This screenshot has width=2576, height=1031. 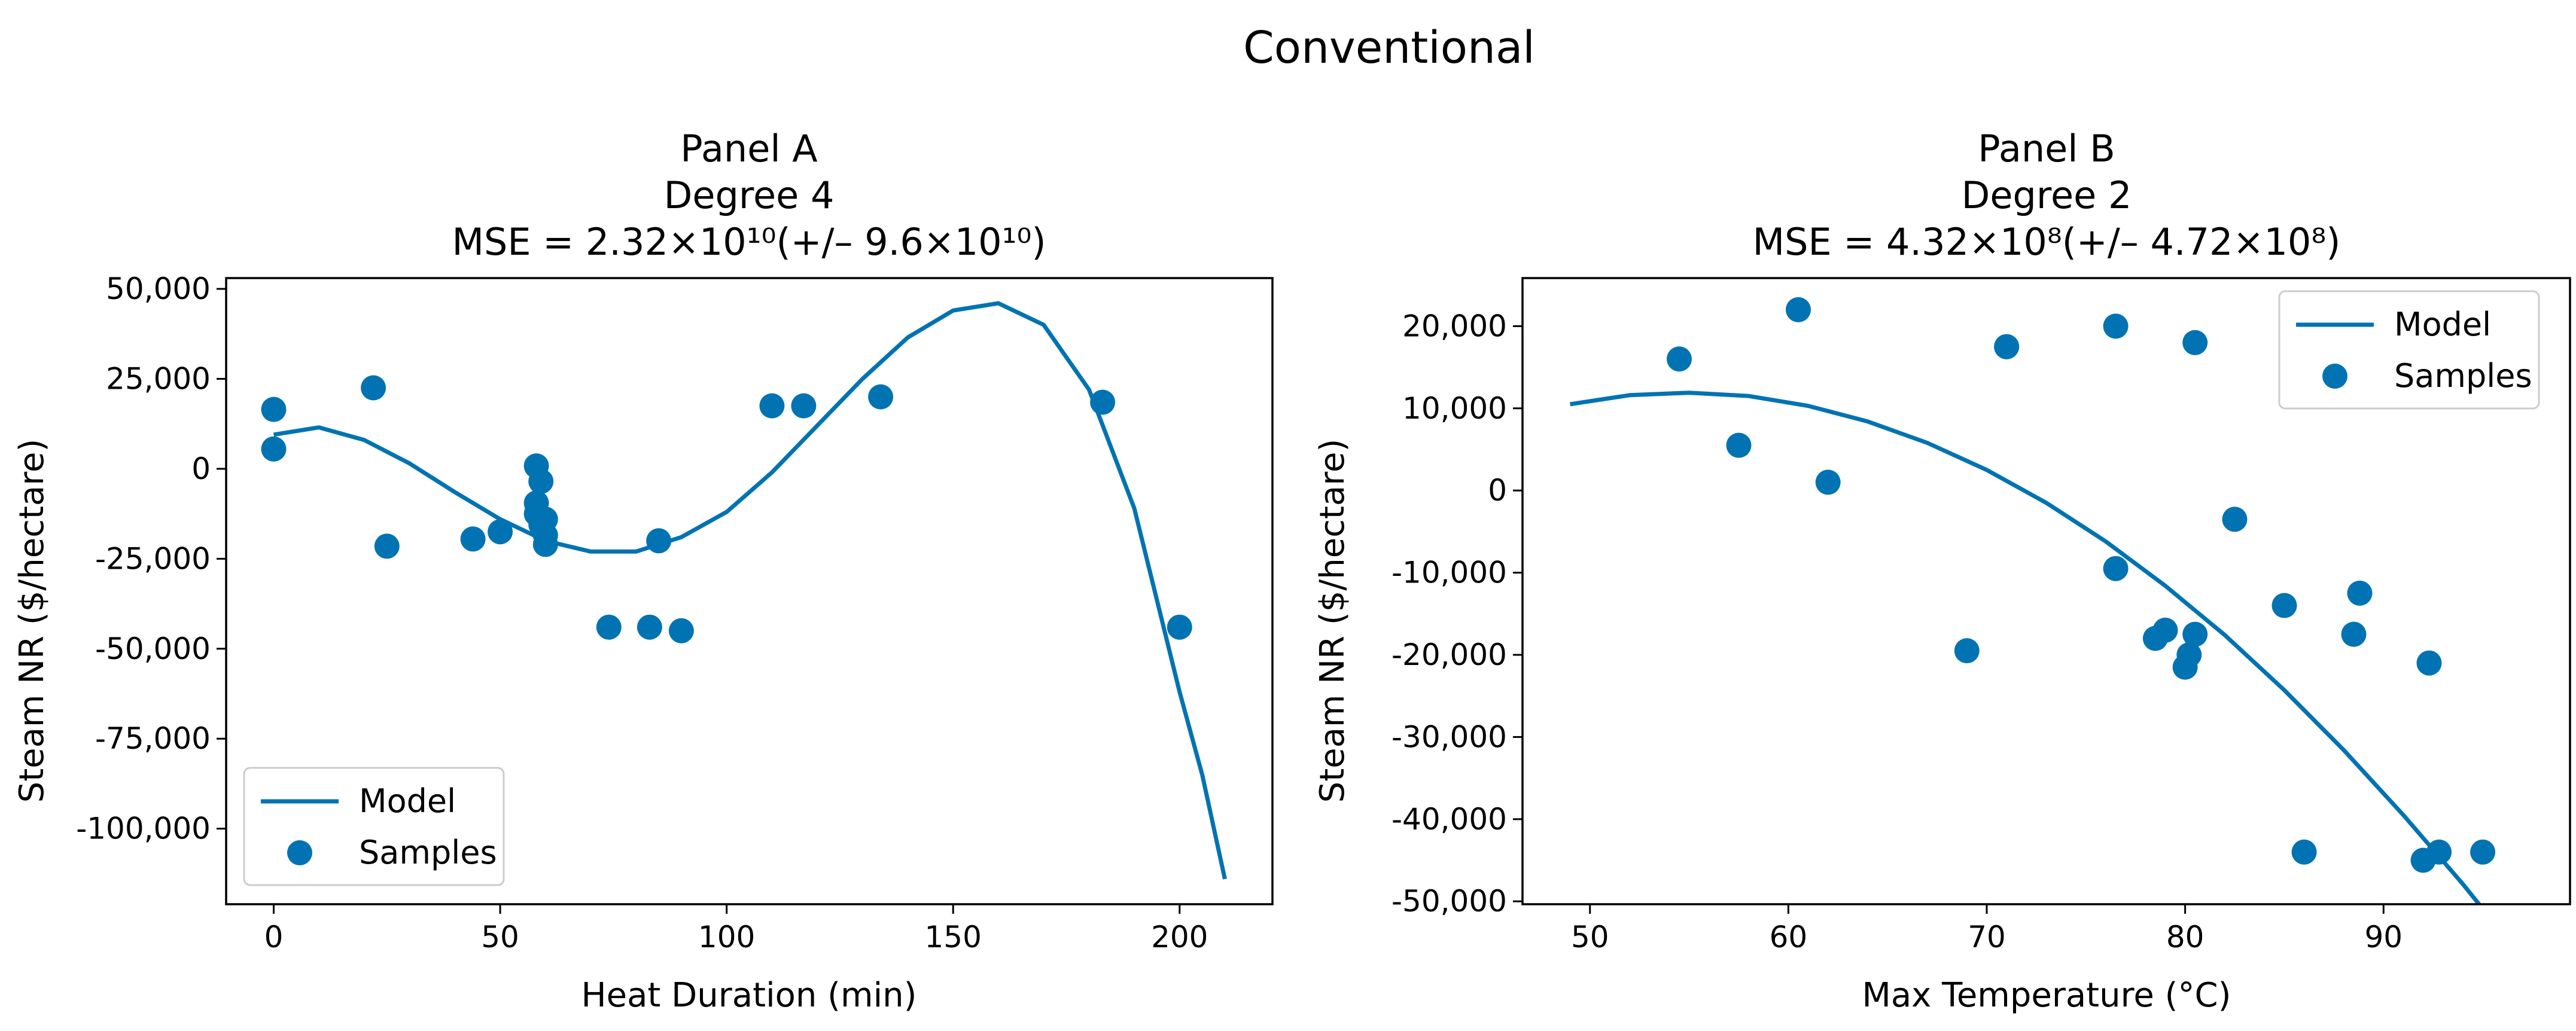 What do you see at coordinates (158, 289) in the screenshot?
I see `panel-a-ytick-label: 50,000` at bounding box center [158, 289].